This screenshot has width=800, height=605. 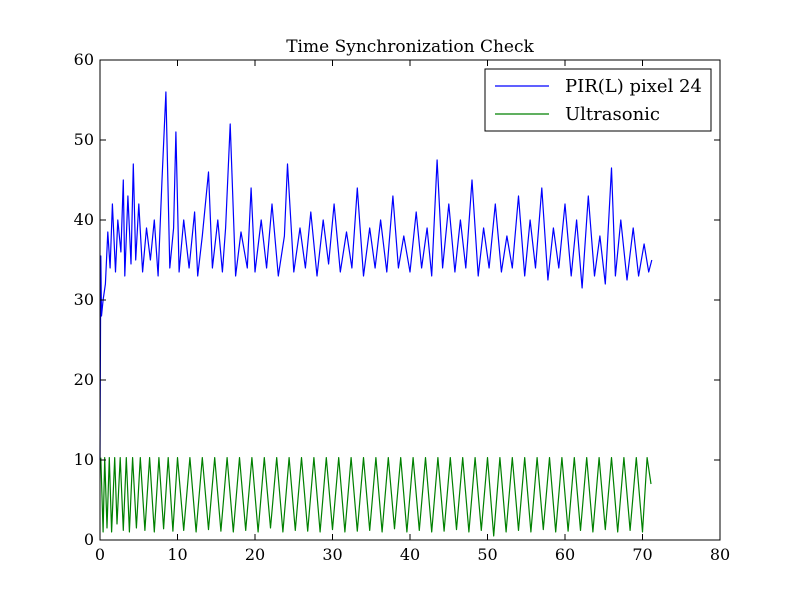 What do you see at coordinates (720, 554) in the screenshot?
I see `x-tick-label: 80` at bounding box center [720, 554].